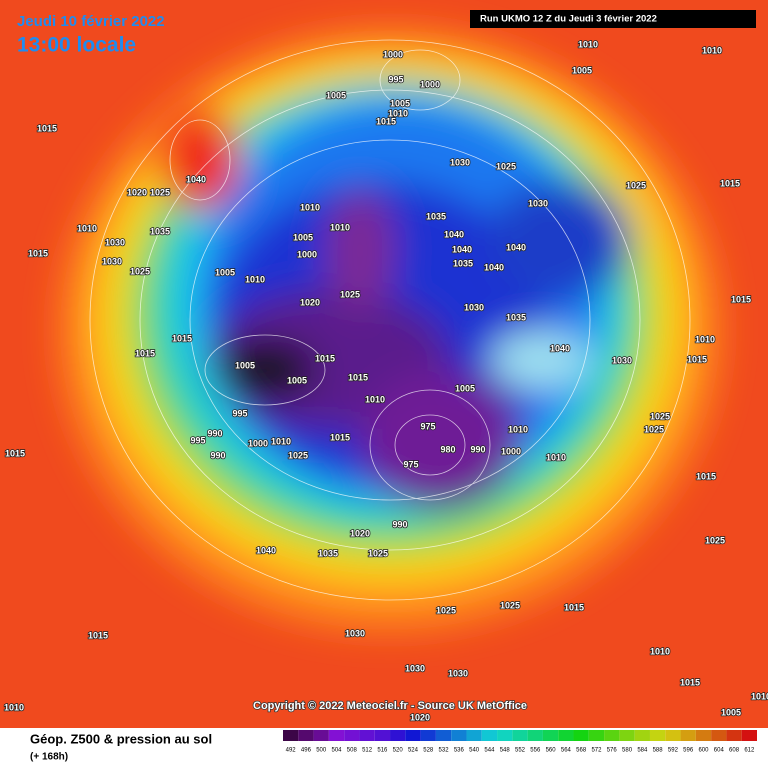  What do you see at coordinates (688, 751) in the screenshot?
I see `colorbar-label: 596` at bounding box center [688, 751].